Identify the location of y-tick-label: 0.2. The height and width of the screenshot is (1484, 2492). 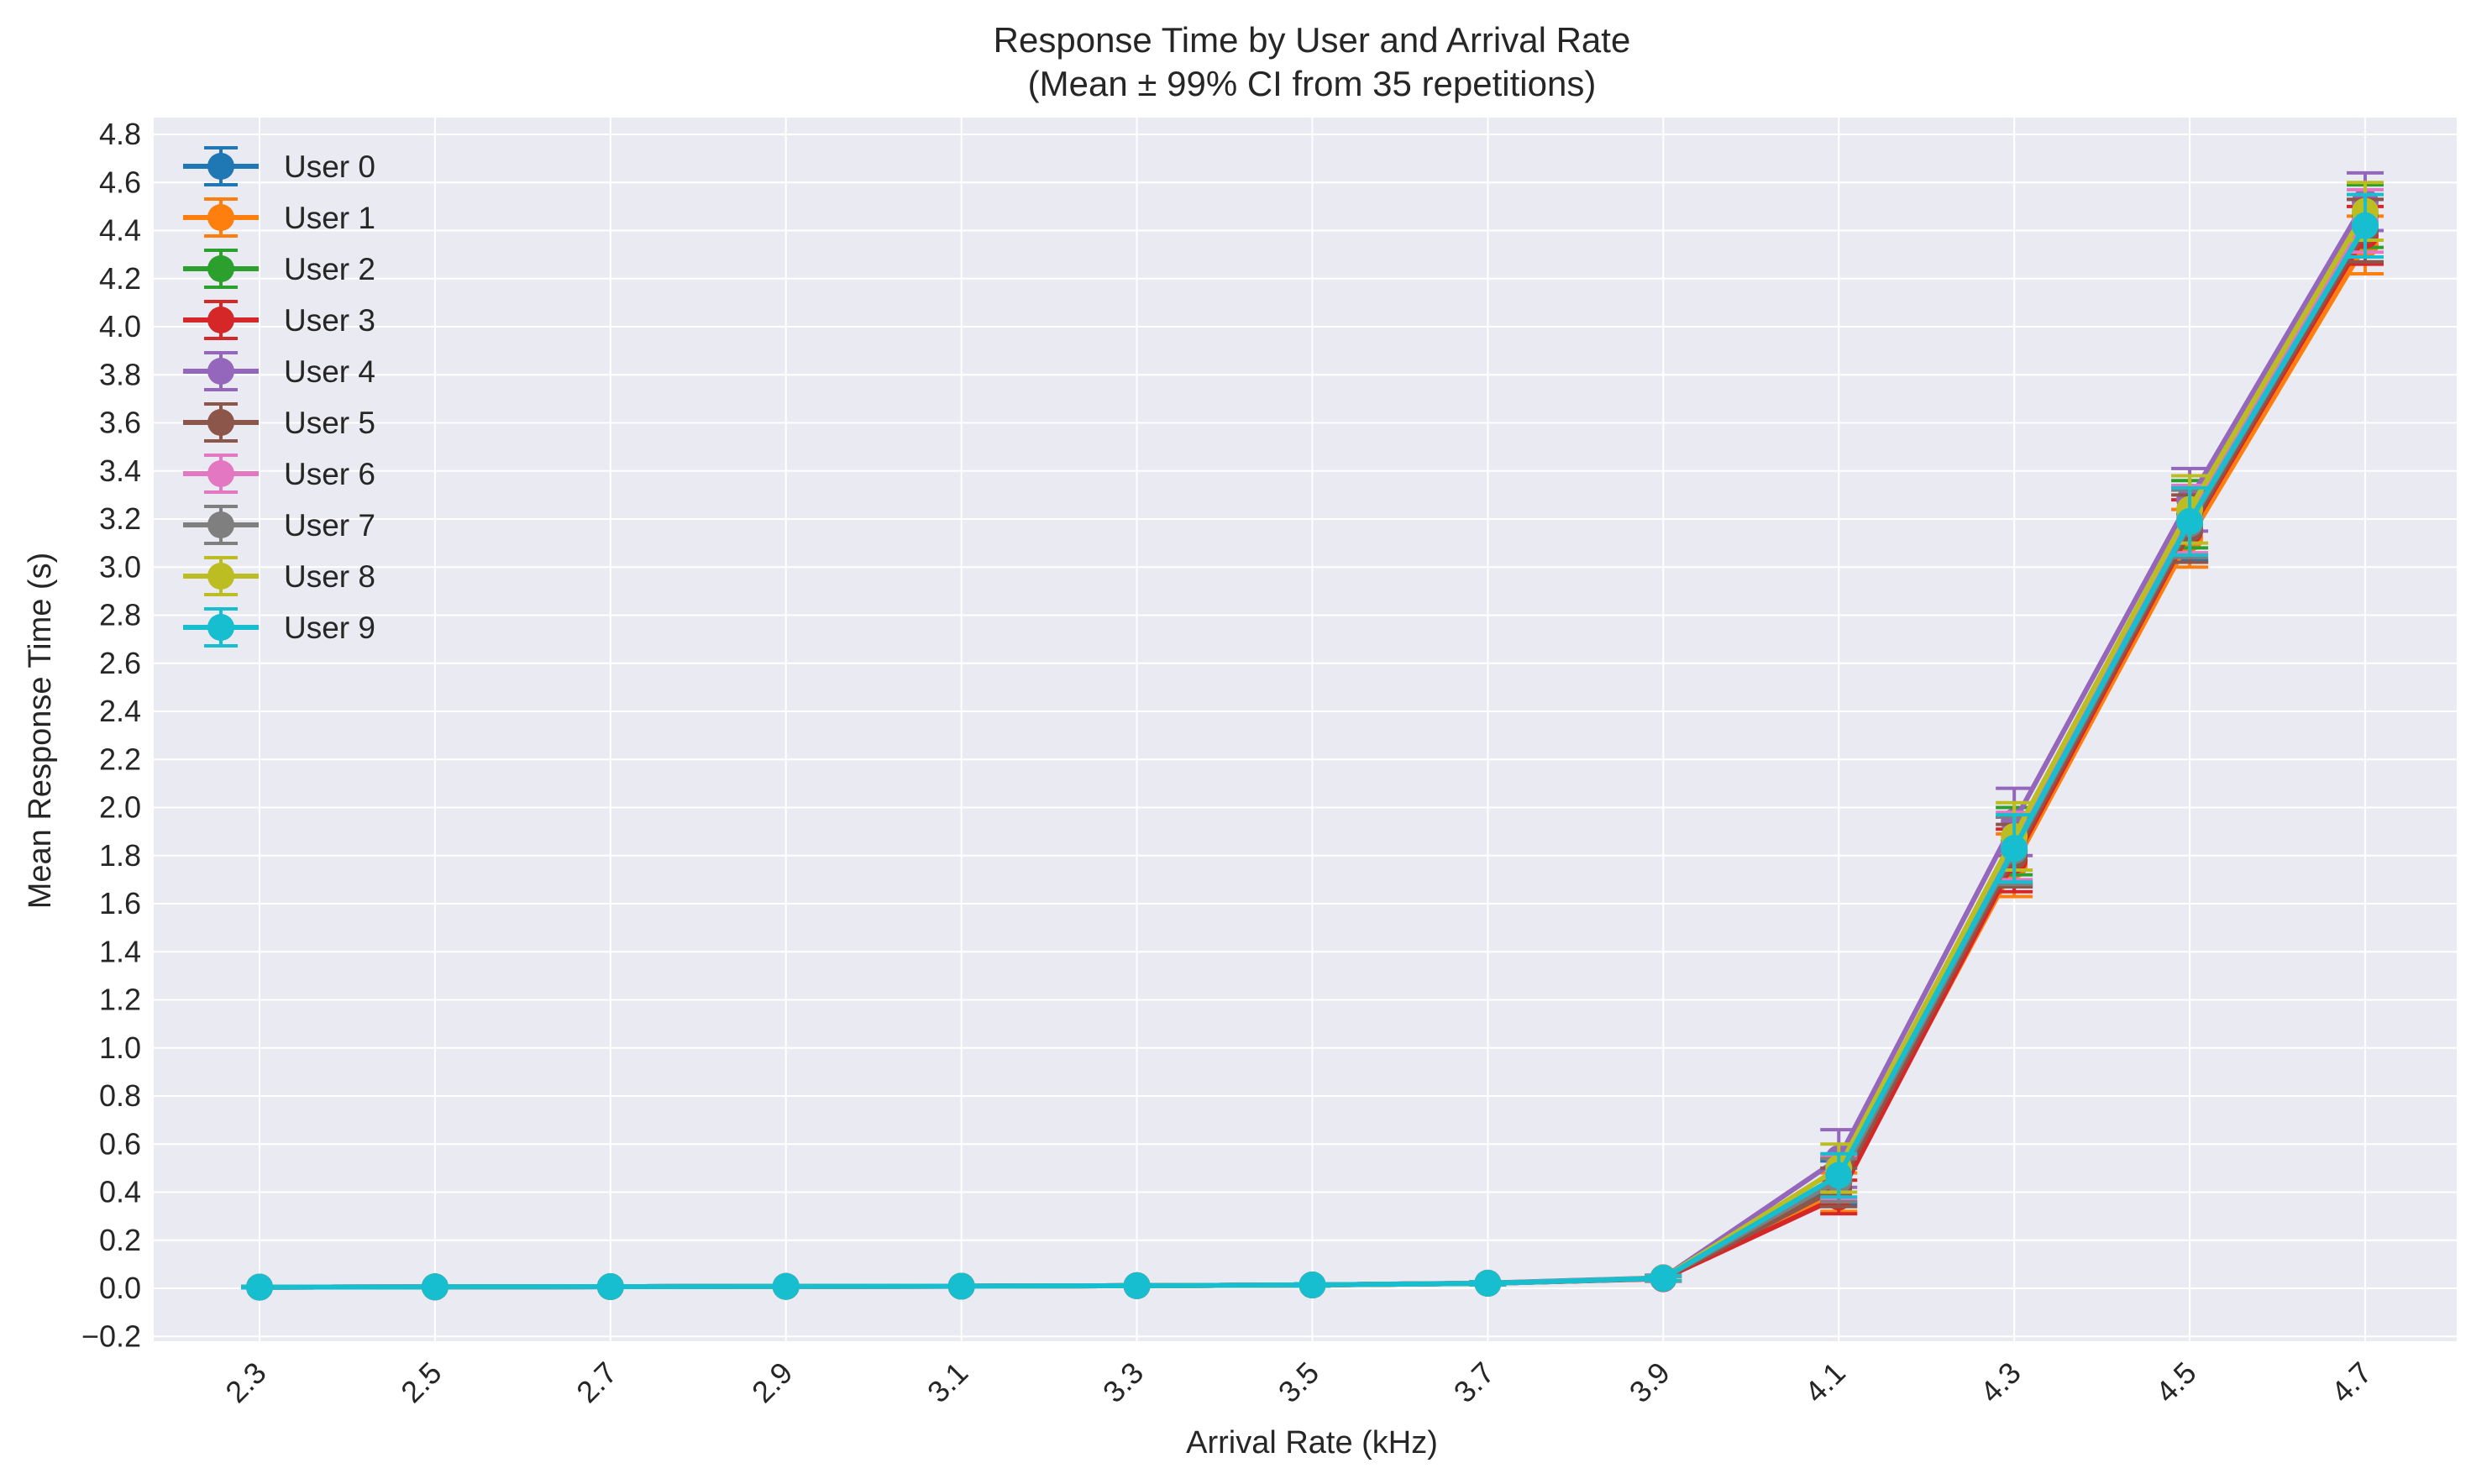
(120, 1240).